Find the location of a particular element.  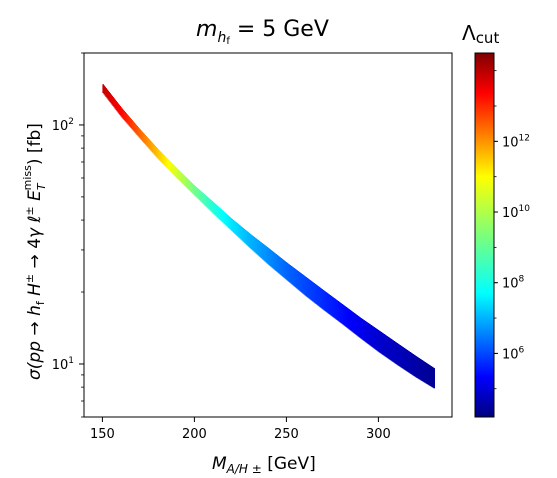

x-tick-label: 300 is located at coordinates (378, 434).